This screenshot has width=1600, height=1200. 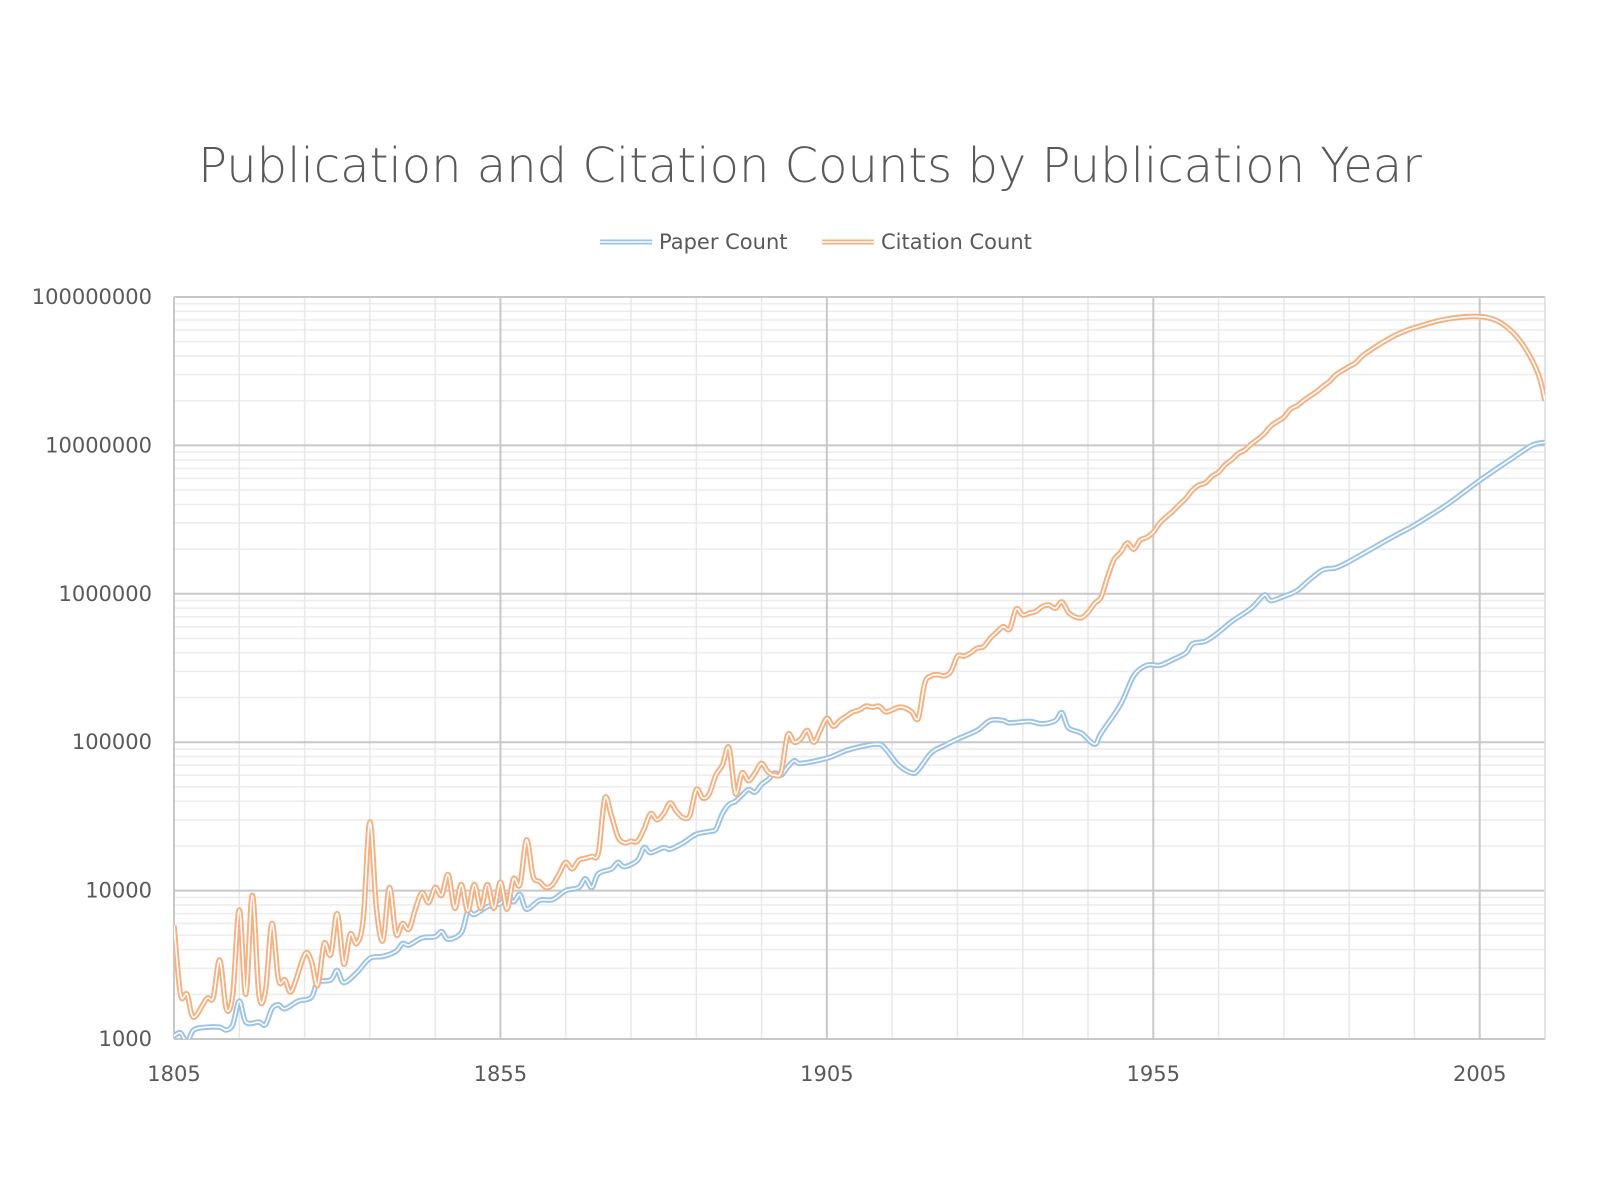 What do you see at coordinates (105, 594) in the screenshot?
I see `y-tick-label: 1000000` at bounding box center [105, 594].